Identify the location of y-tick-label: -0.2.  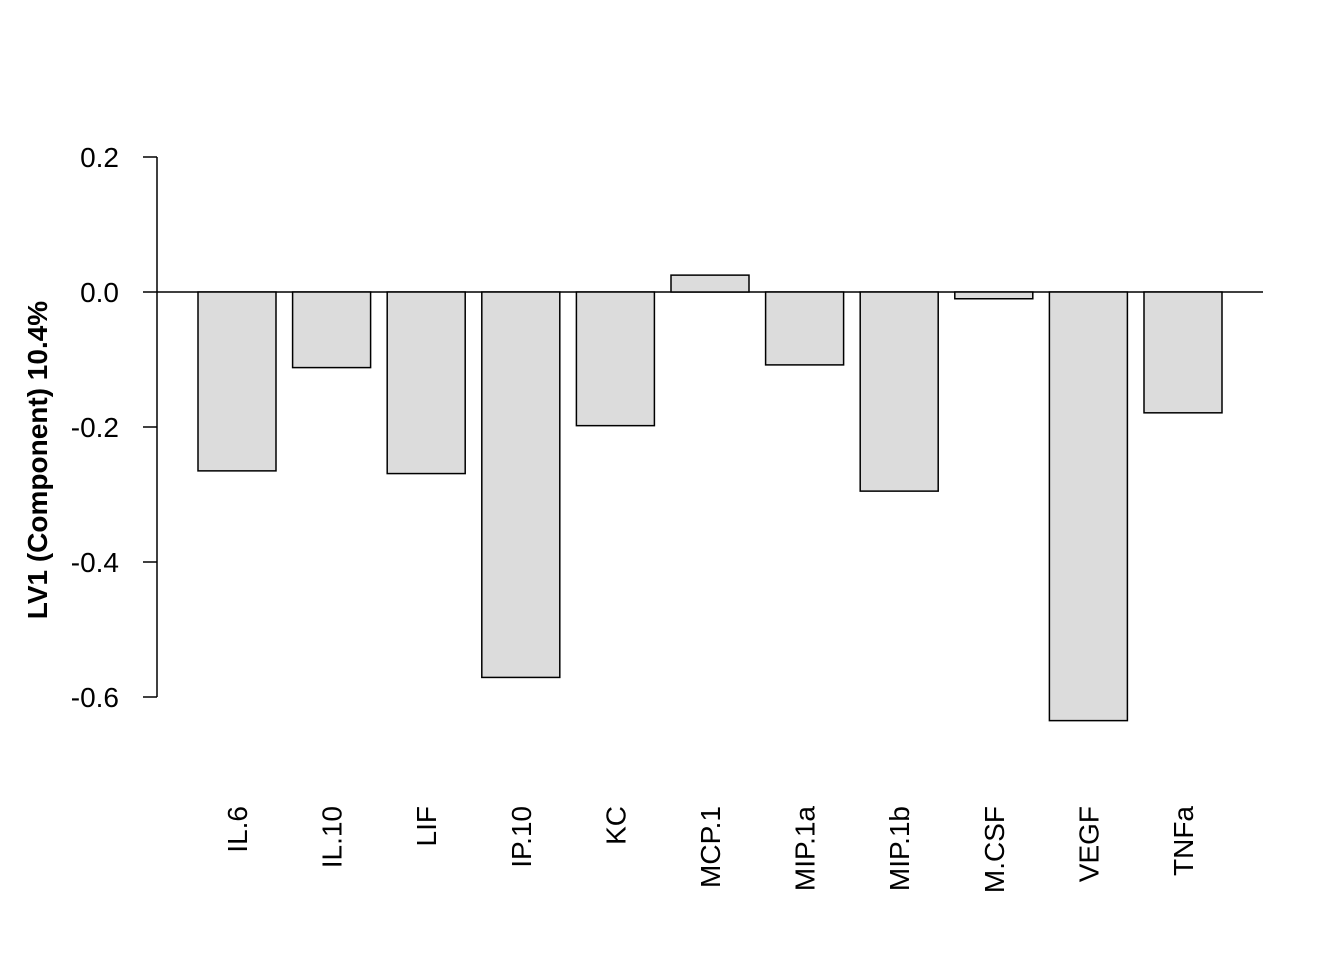
(95, 427).